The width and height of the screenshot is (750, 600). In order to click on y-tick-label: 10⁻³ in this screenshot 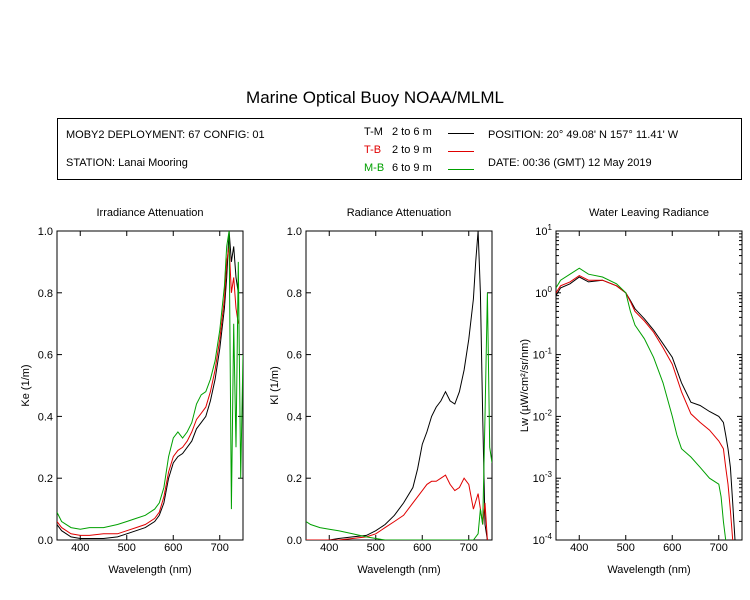, I will do `click(543, 477)`.